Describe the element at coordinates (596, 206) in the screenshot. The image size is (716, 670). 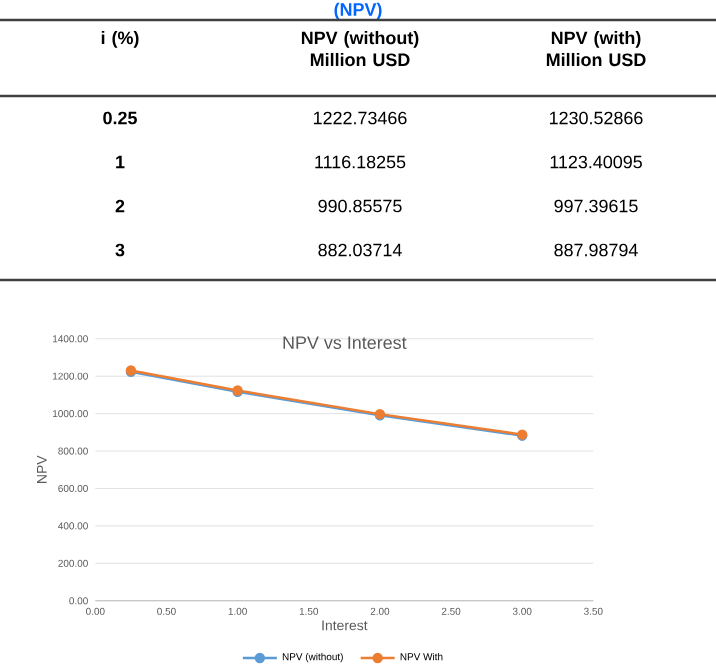
I see `text: 997.39615` at that location.